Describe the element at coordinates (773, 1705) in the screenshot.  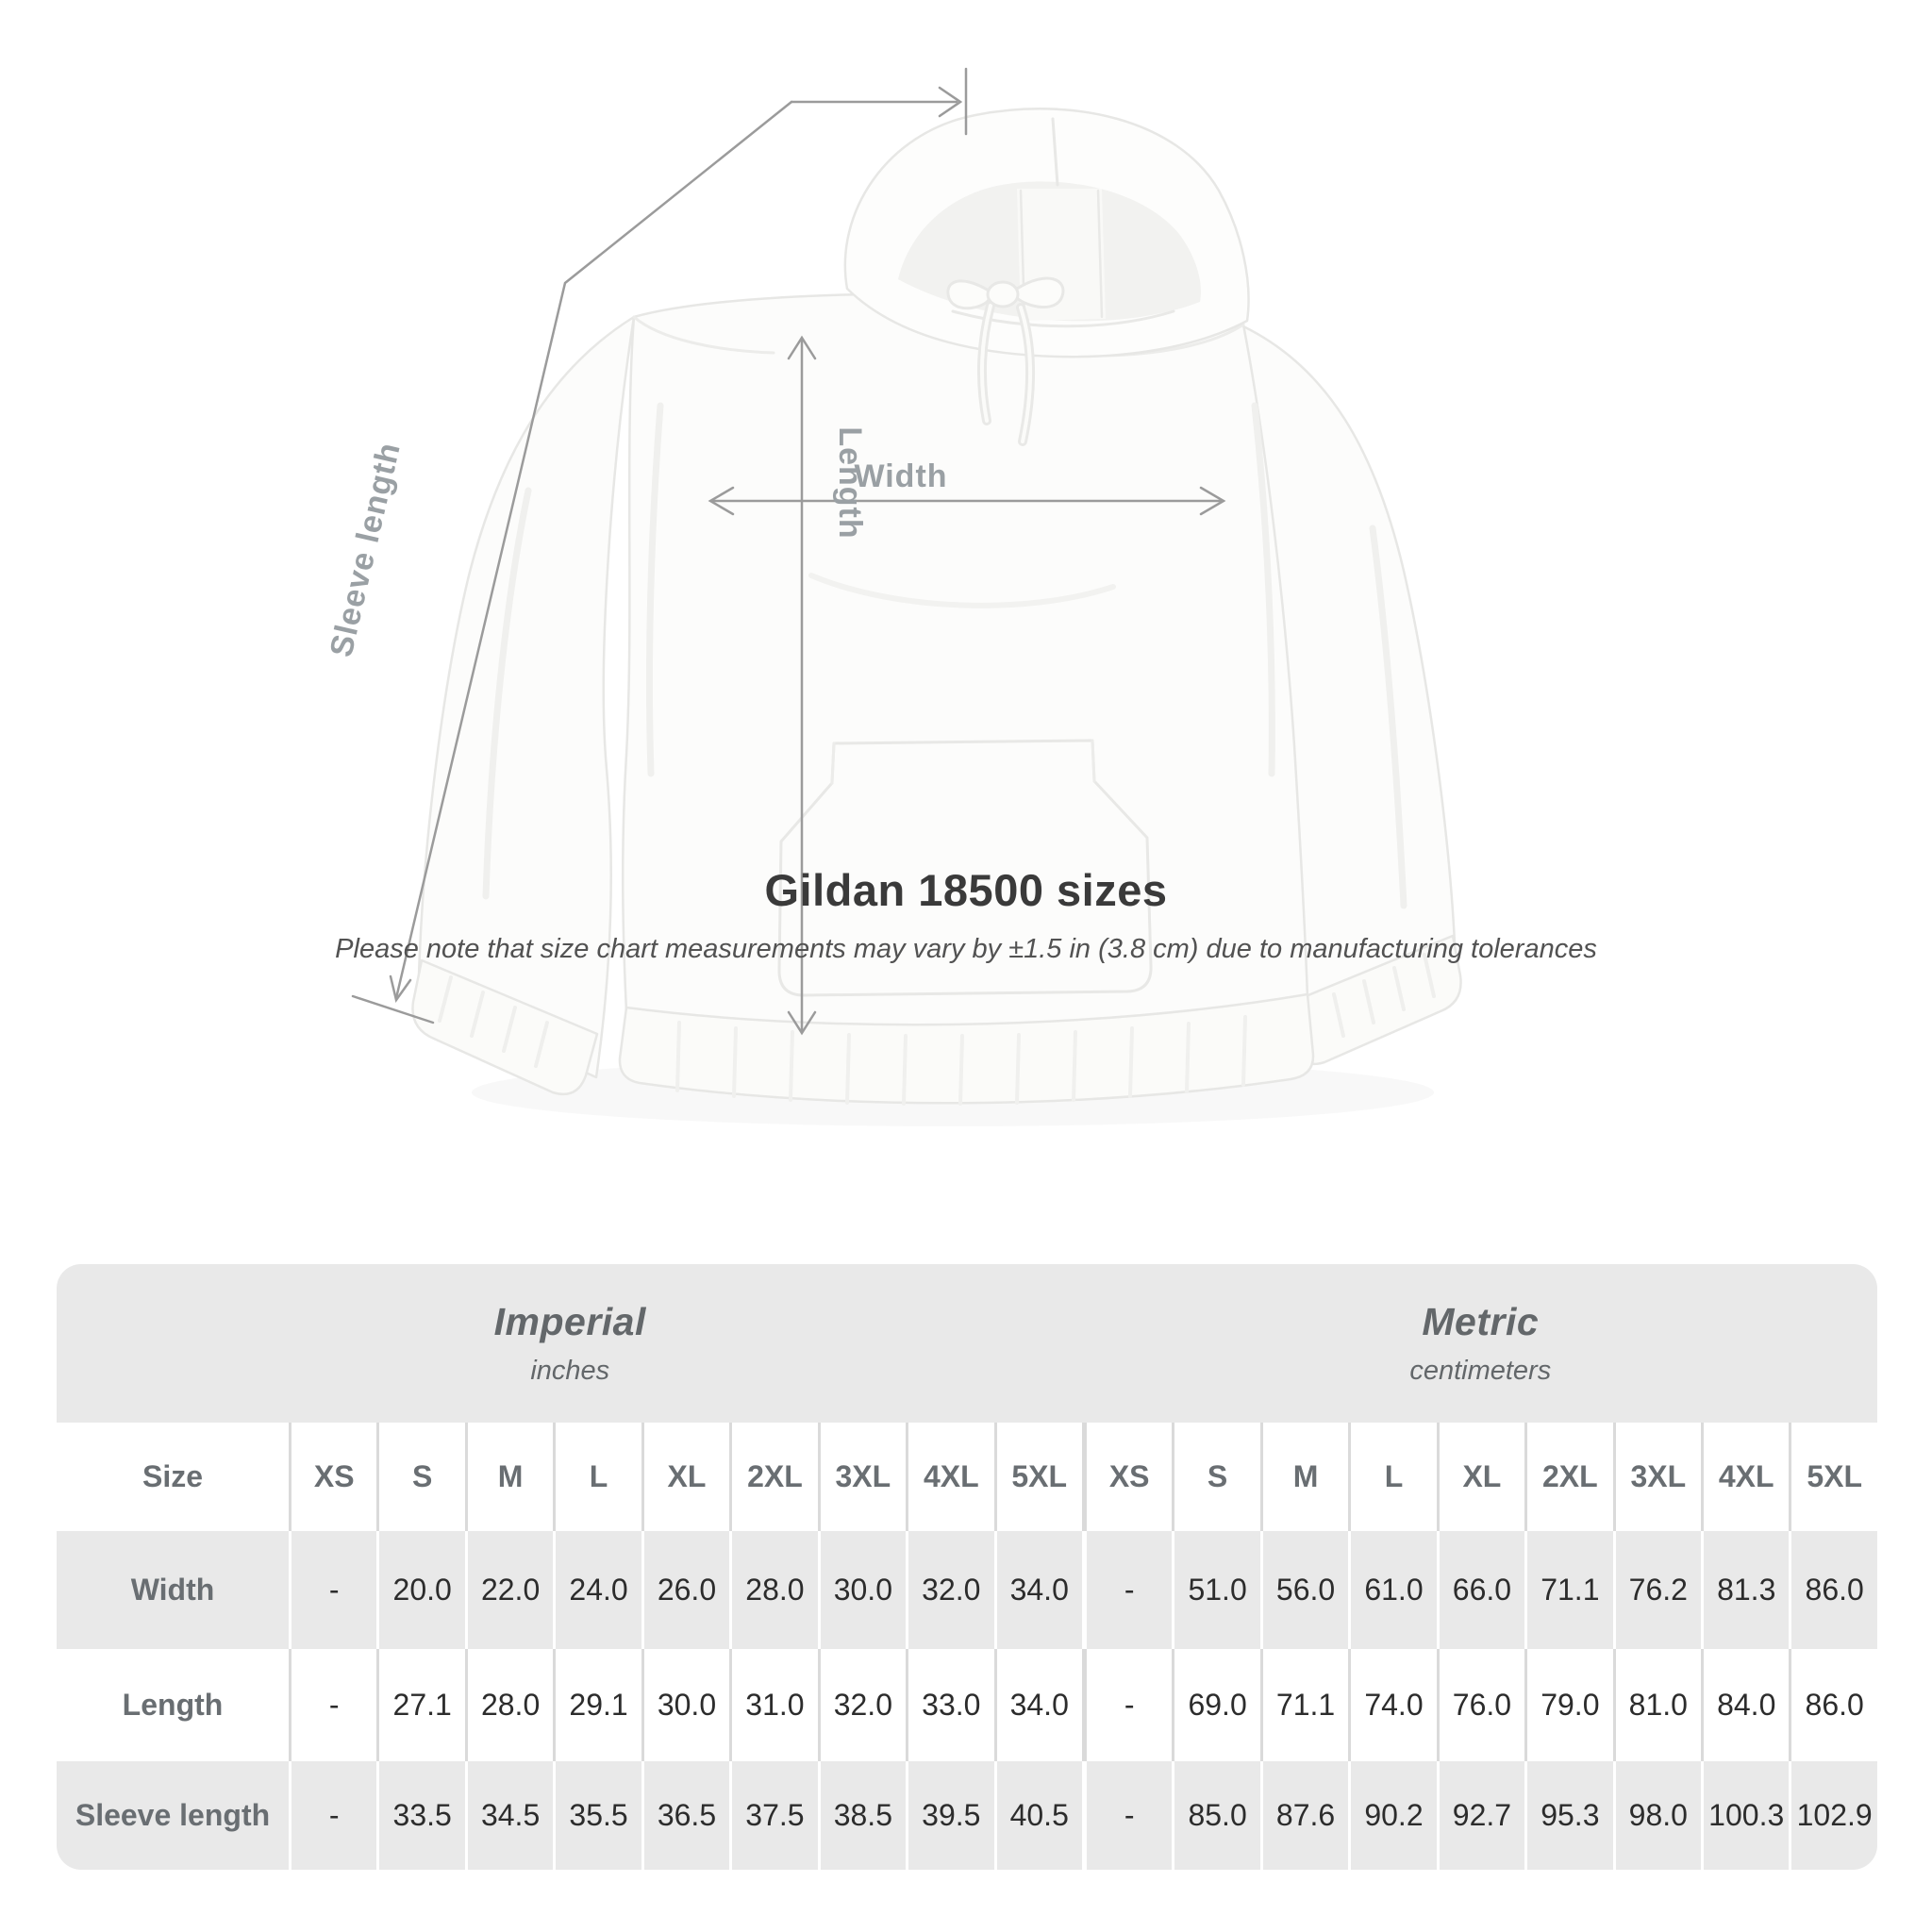
I see `table-cell: 31.0` at that location.